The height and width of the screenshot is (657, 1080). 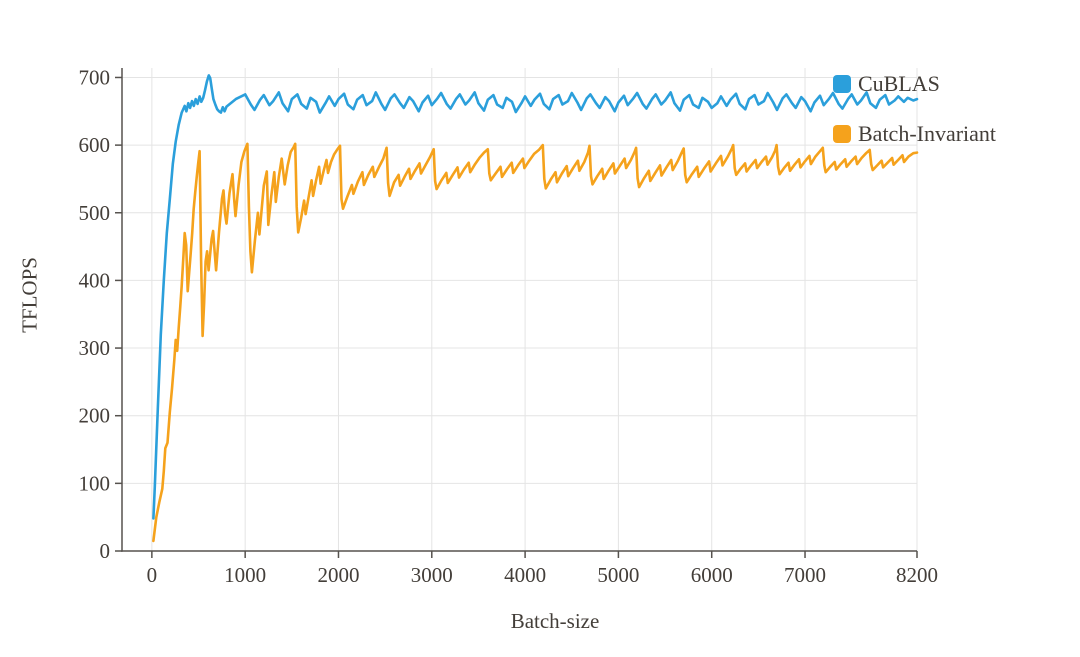 What do you see at coordinates (95, 77) in the screenshot?
I see `y-tick-label-700: 700` at bounding box center [95, 77].